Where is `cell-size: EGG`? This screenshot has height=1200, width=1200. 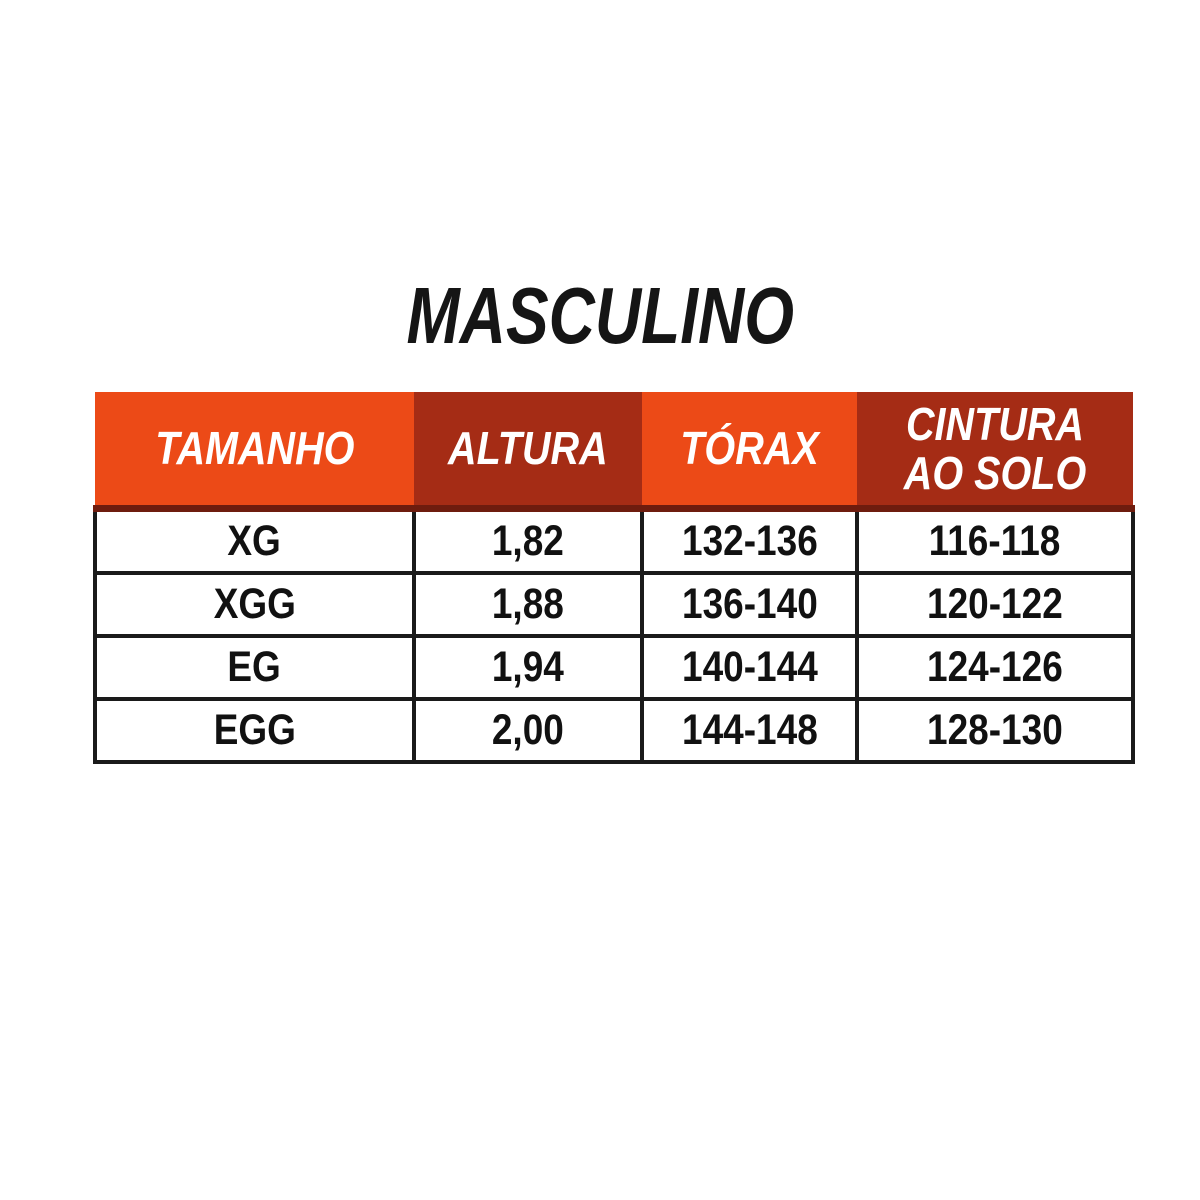
cell-size: EGG is located at coordinates (254, 730).